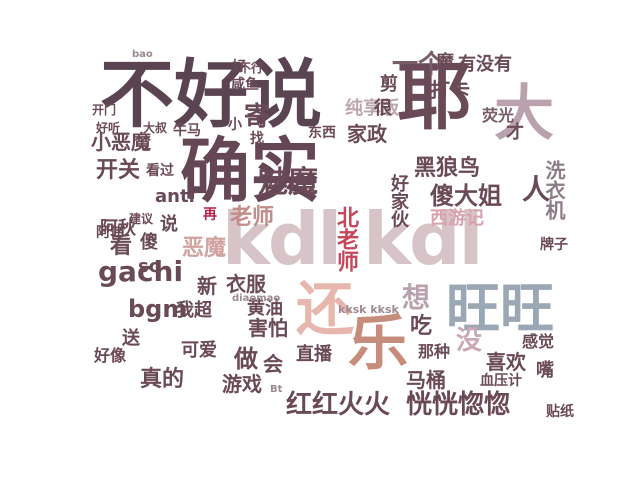 Image resolution: width=640 pixels, height=480 pixels. I want to click on word-xiao-e-mo: 小恶魔, so click(121, 142).